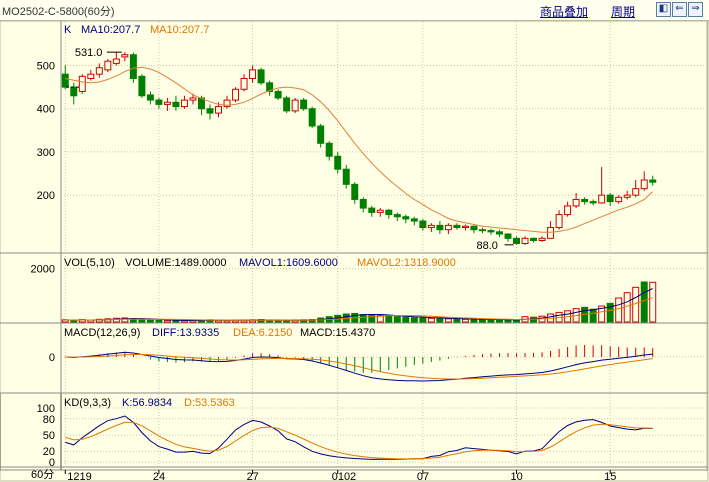 The height and width of the screenshot is (482, 709). Describe the element at coordinates (49, 420) in the screenshot. I see `y-tick-kd-1: 80` at that location.